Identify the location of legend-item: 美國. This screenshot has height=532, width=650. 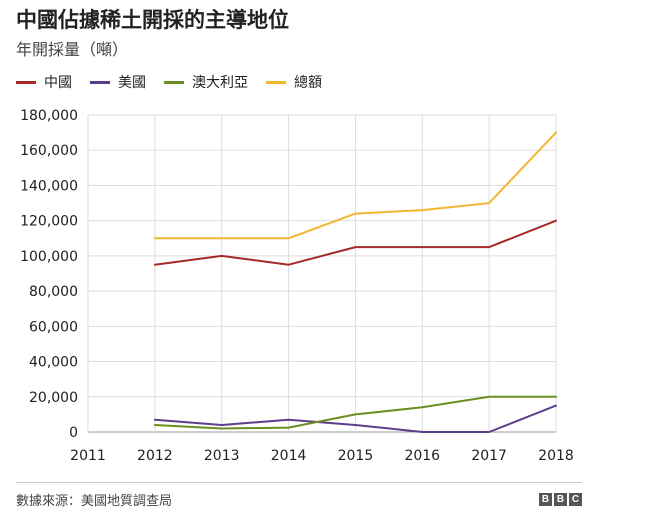
(118, 82).